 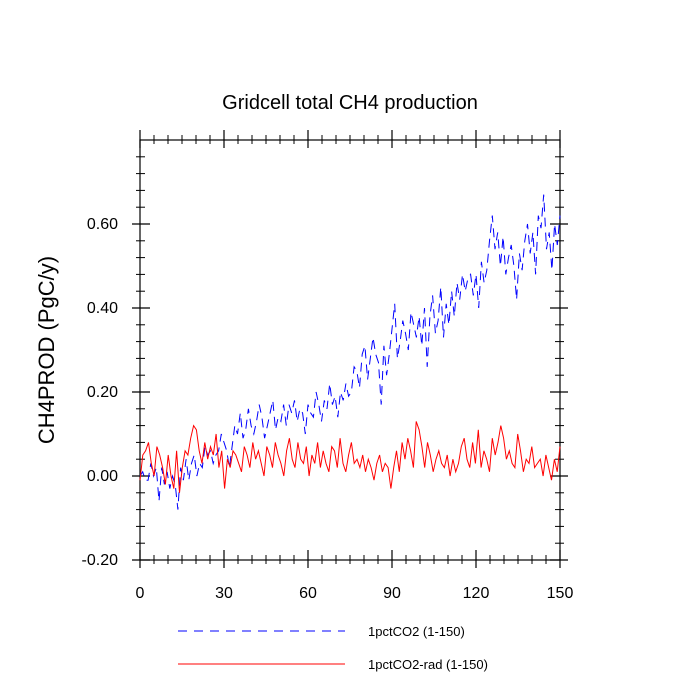 What do you see at coordinates (476, 593) in the screenshot?
I see `x-tick-label: 120` at bounding box center [476, 593].